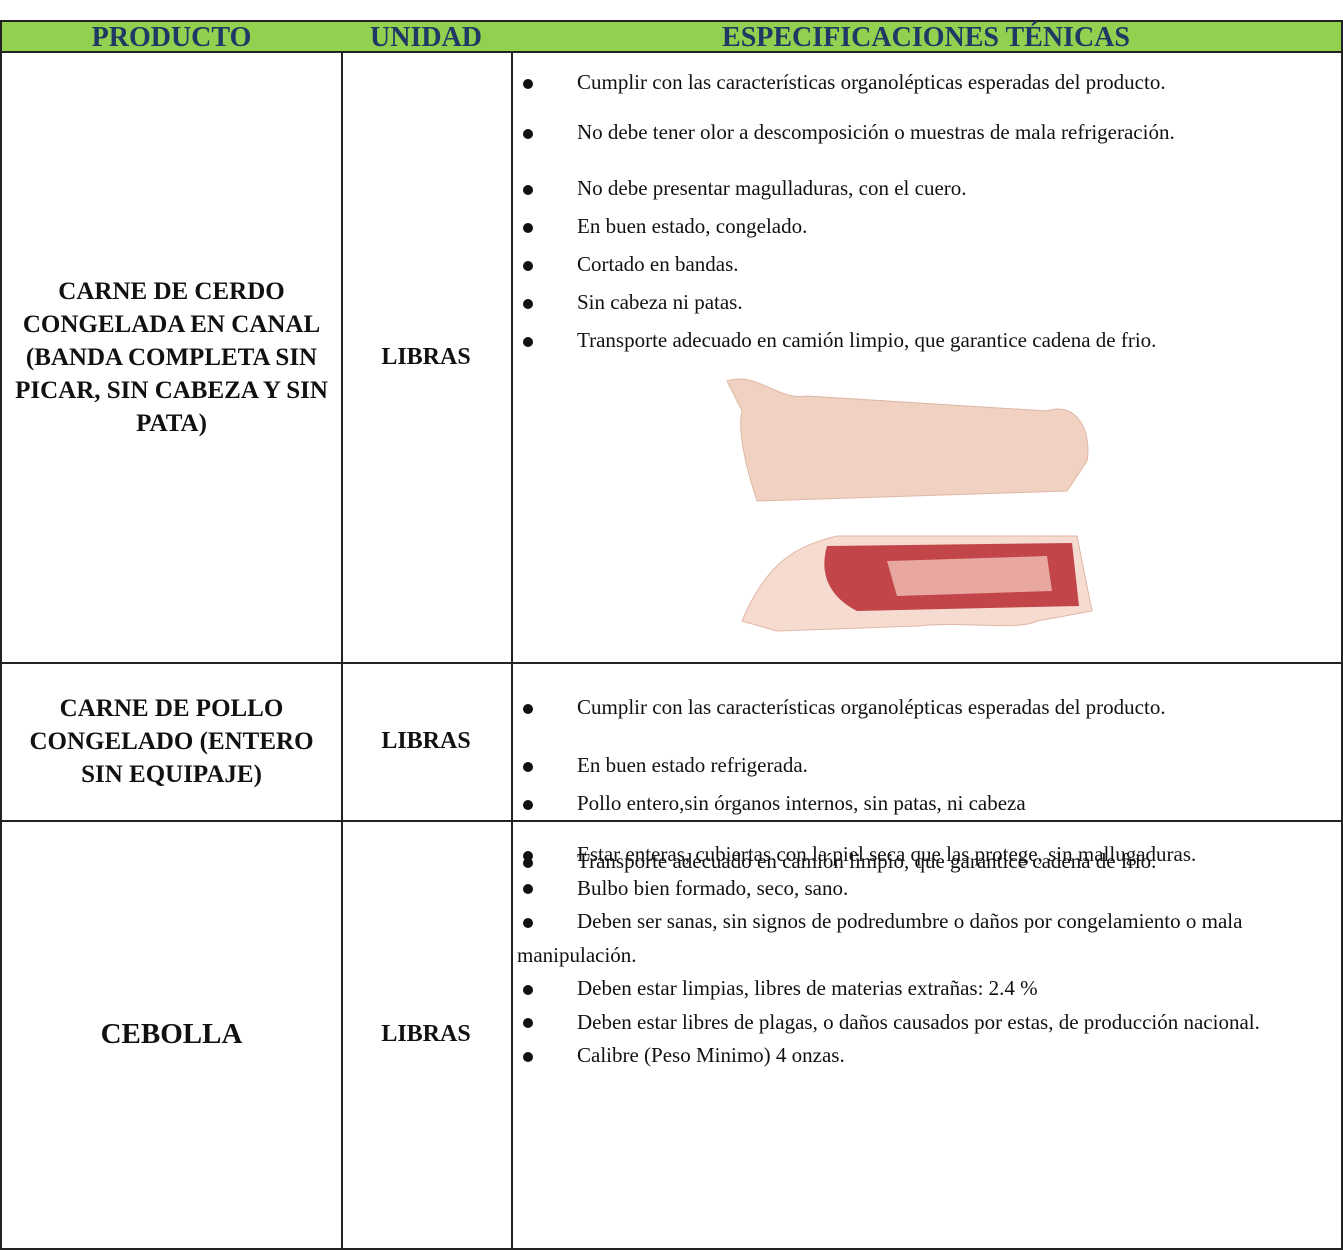 The height and width of the screenshot is (1250, 1343). What do you see at coordinates (658, 264) in the screenshot?
I see `spec-text: Cortado en bandas.` at bounding box center [658, 264].